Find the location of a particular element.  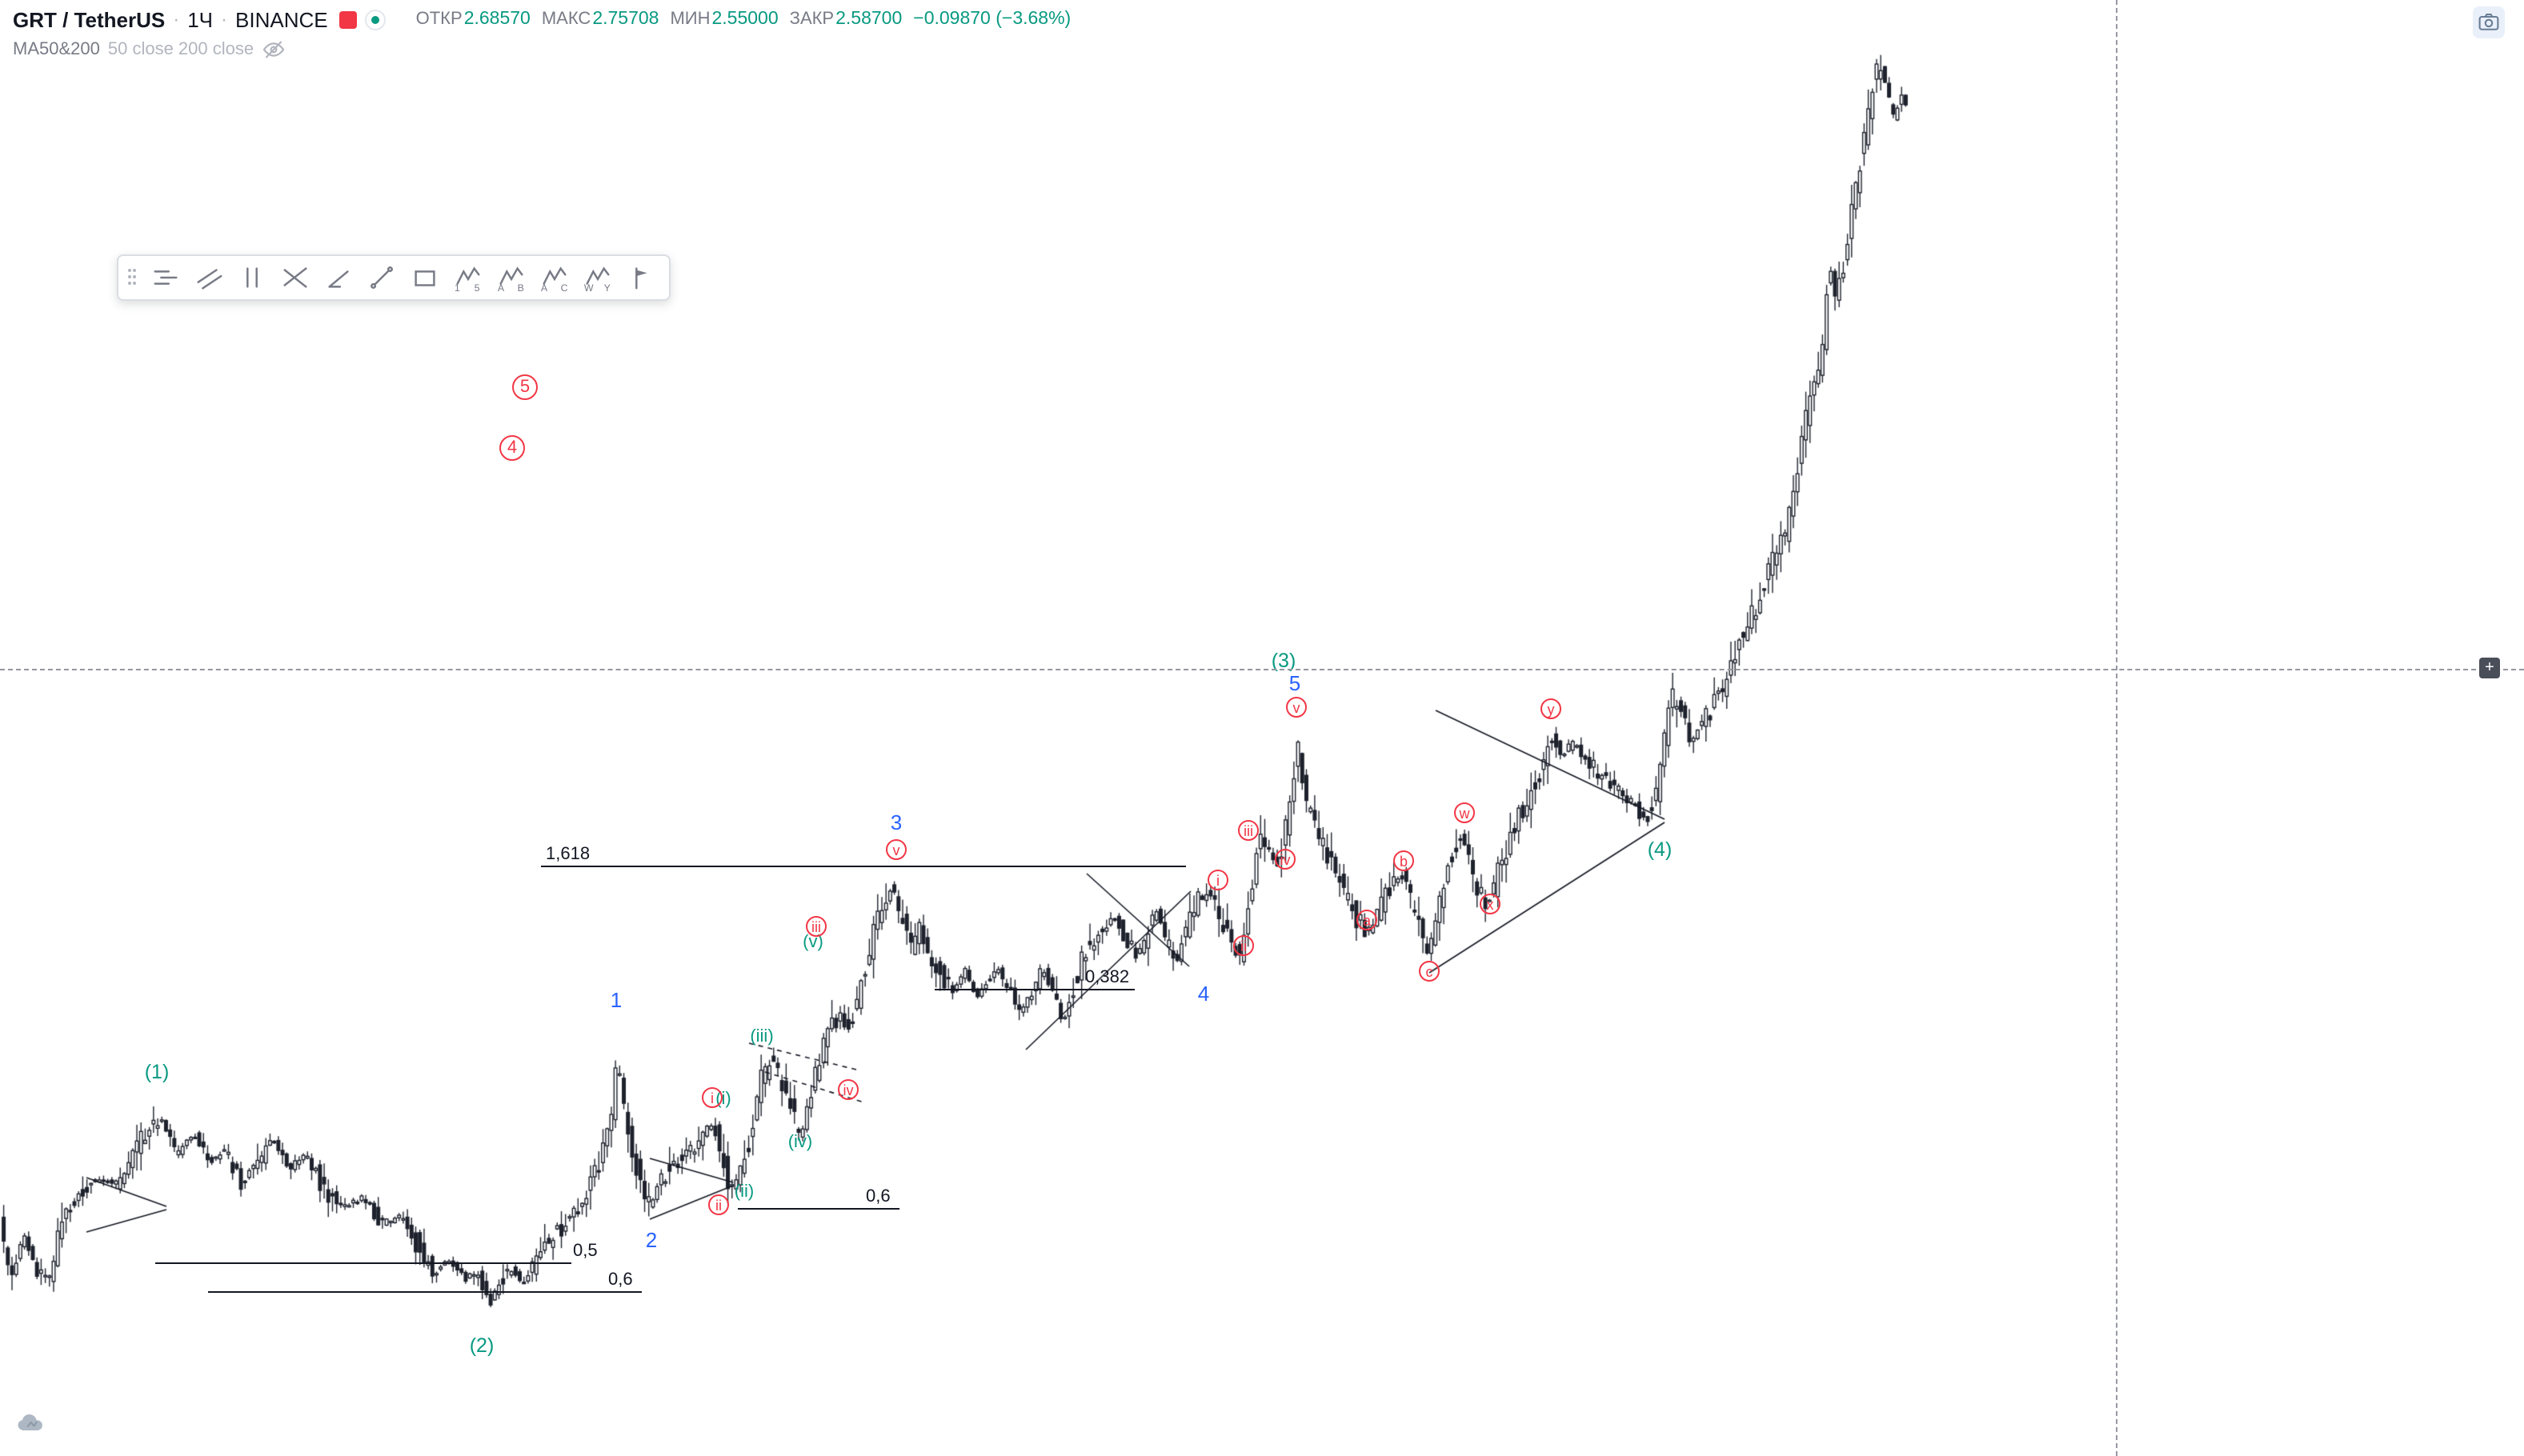

elliott-minor-label: 3 is located at coordinates (896, 822).